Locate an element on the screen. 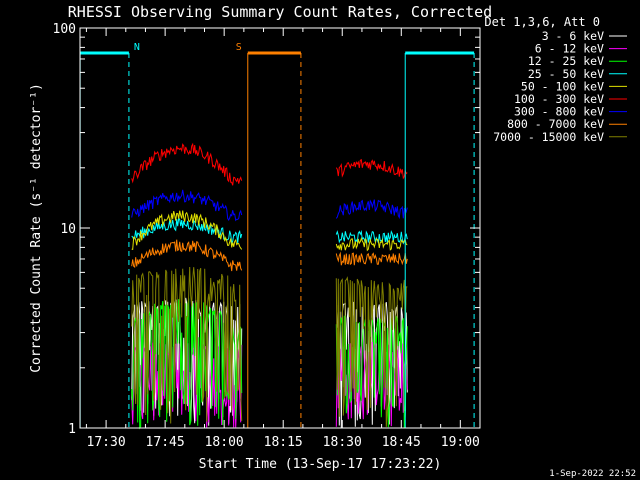 This screenshot has width=640, height=480. legend-item: 3 - 6 keV is located at coordinates (584, 36).